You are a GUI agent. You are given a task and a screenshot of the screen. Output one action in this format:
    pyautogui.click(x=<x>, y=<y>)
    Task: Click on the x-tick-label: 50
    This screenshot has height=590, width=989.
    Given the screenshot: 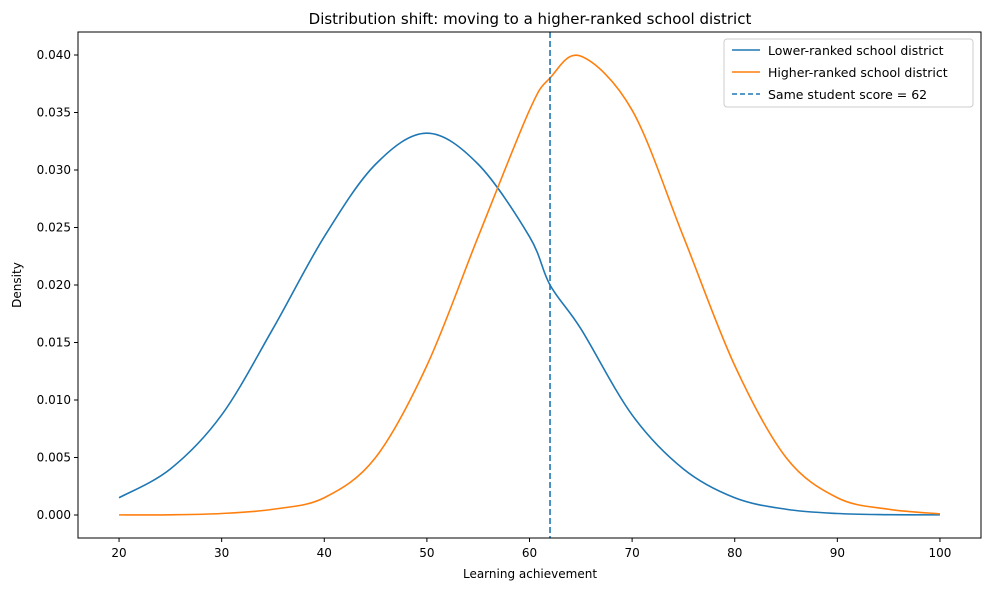 What is the action you would take?
    pyautogui.click(x=426, y=553)
    